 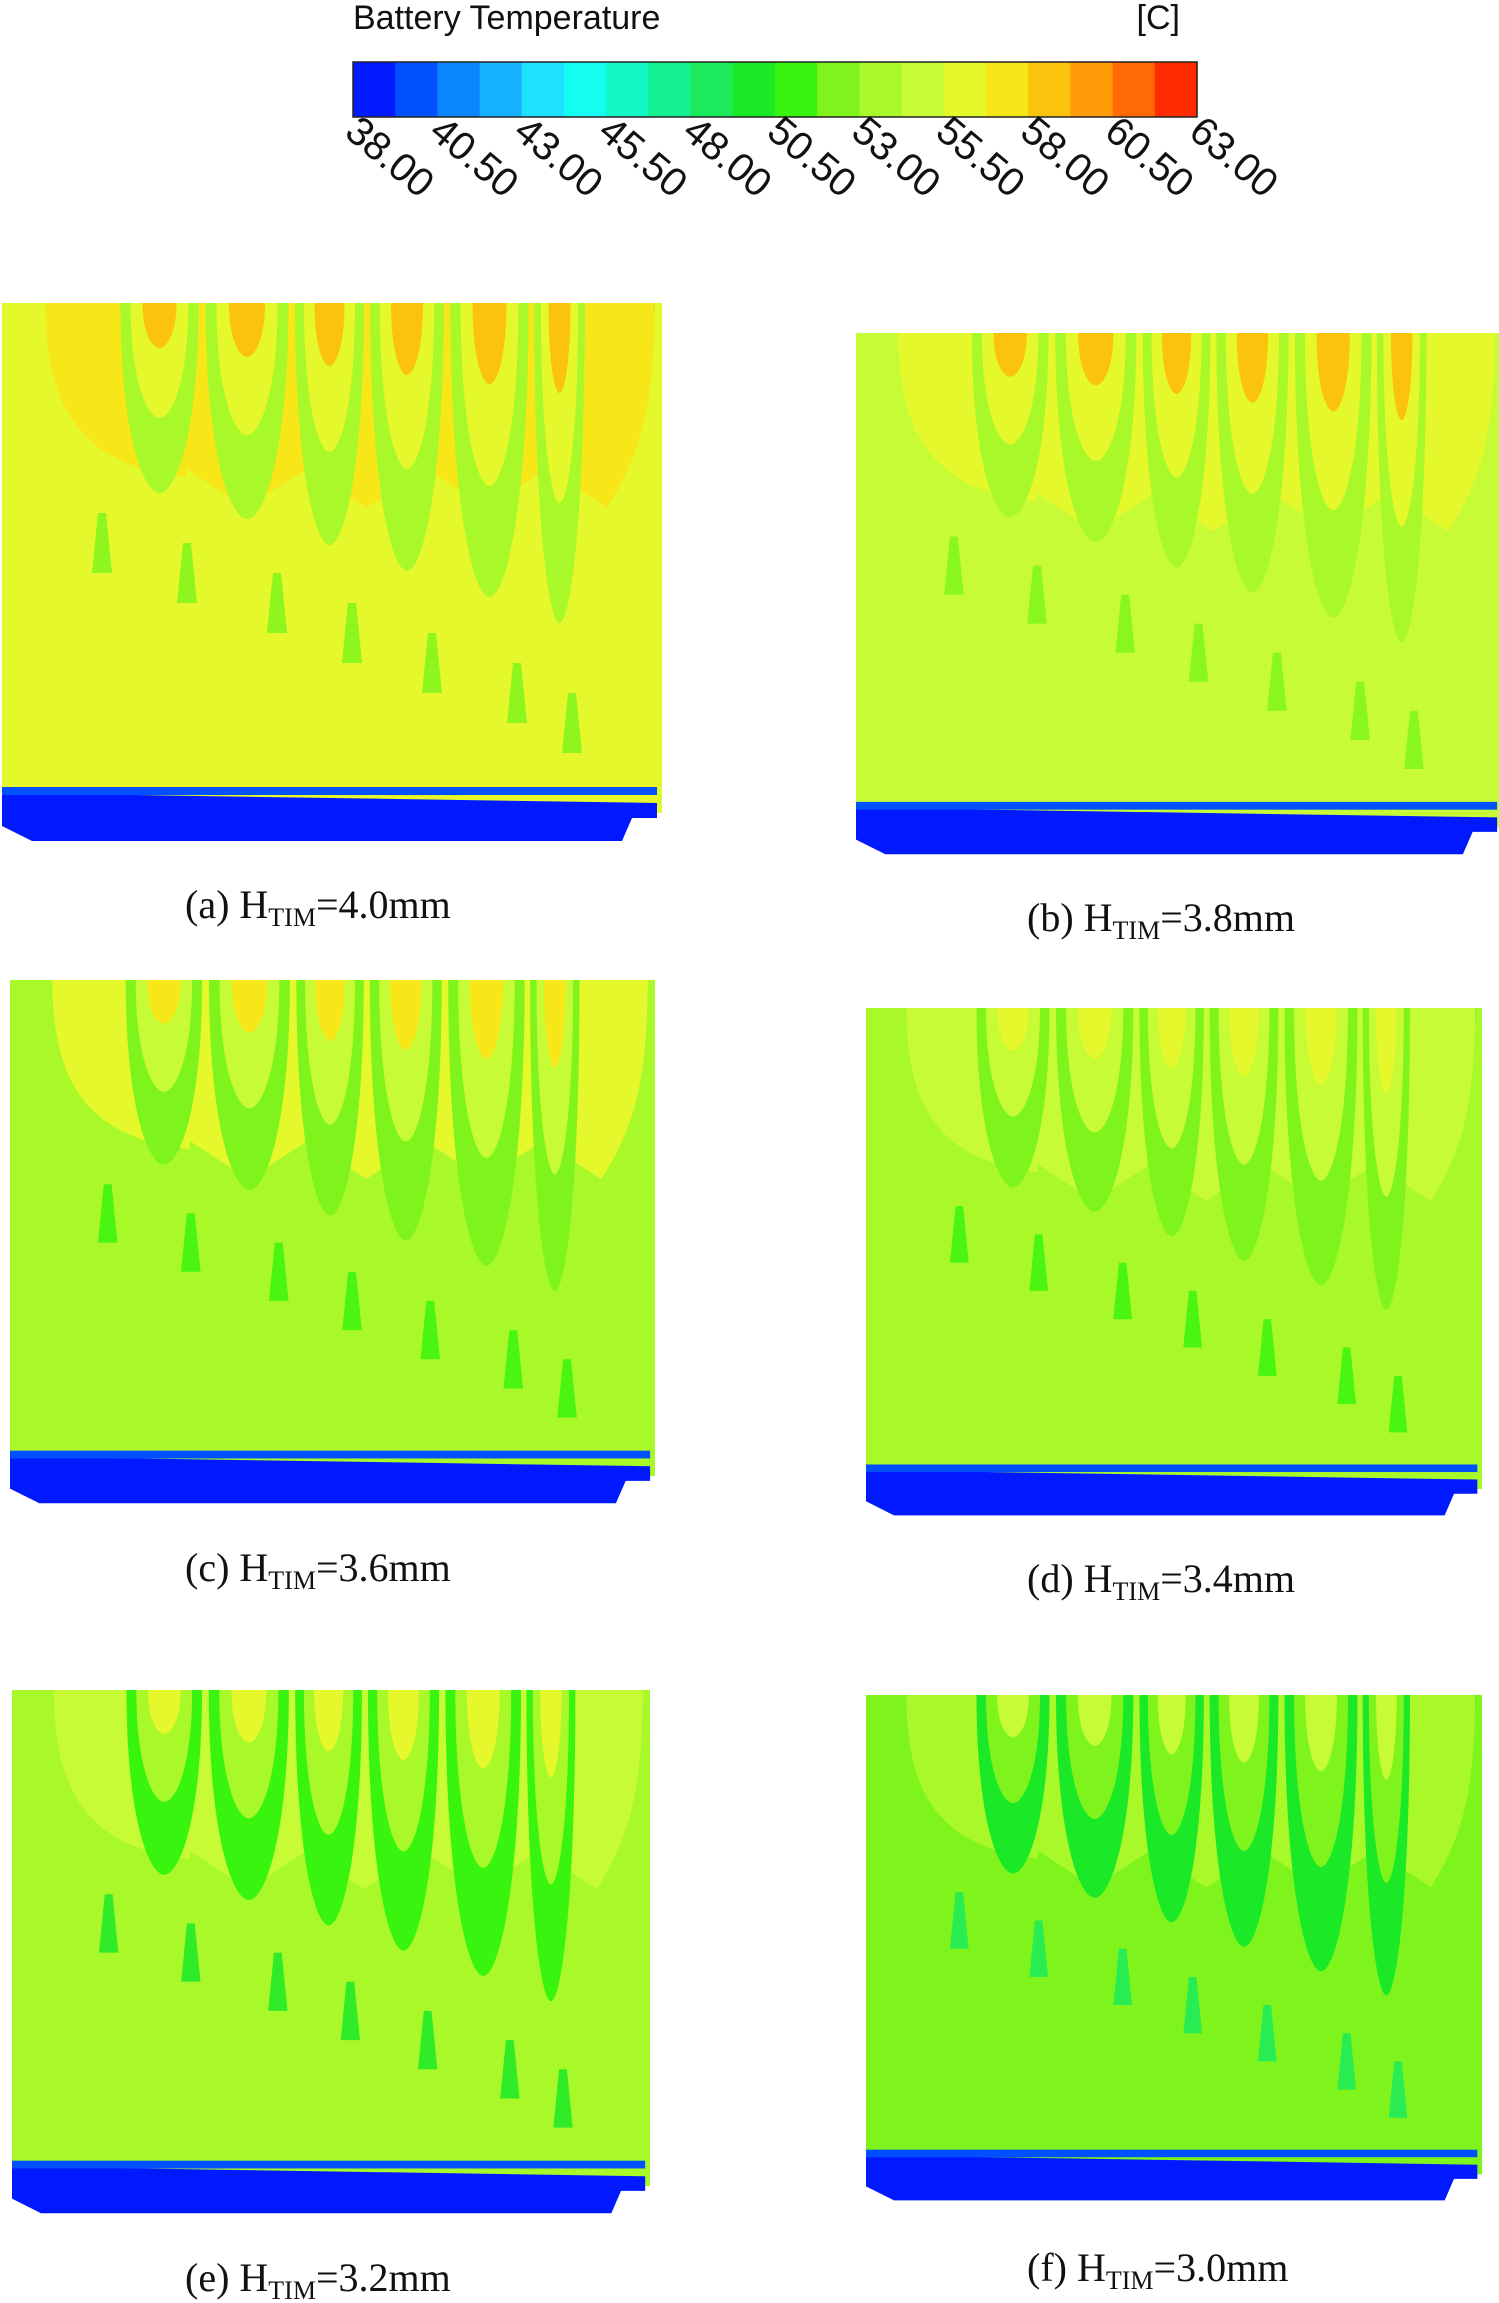 I want to click on caption-c: (c) HTIM=3.6mm, so click(x=318, y=1570).